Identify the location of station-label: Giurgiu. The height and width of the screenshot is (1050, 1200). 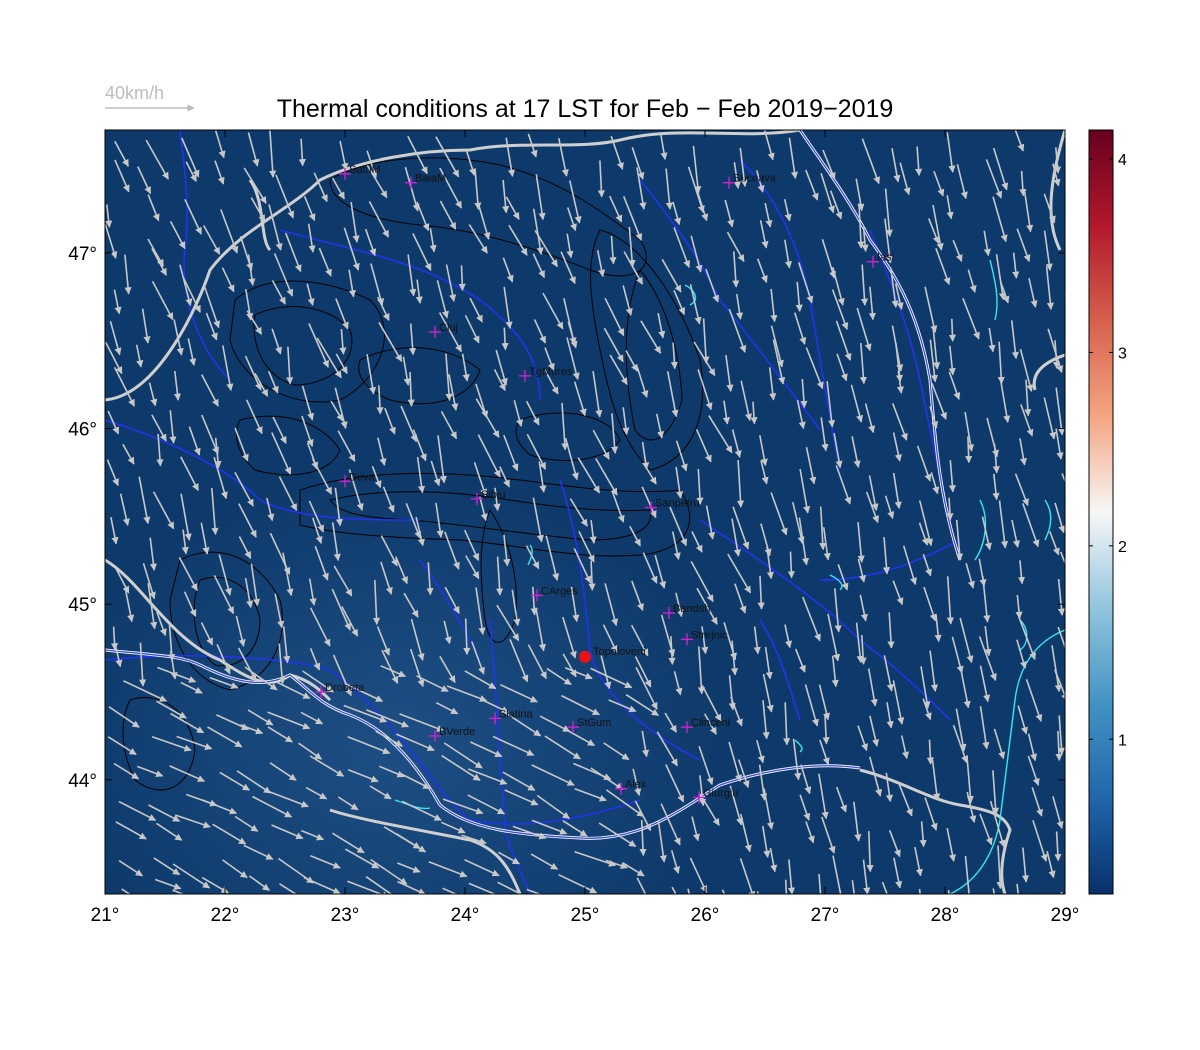
(720, 793).